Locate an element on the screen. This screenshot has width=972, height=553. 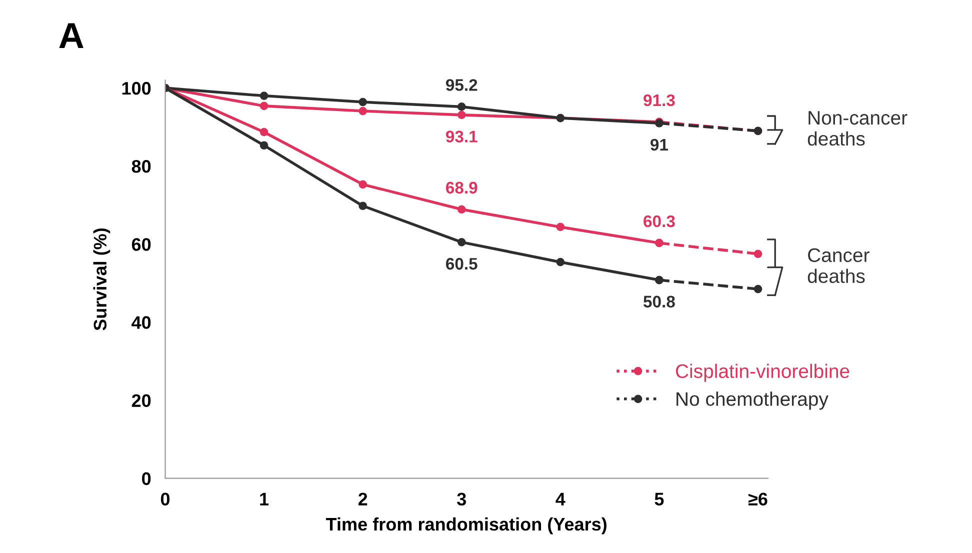
x-axis-title: Time from randomisation (Years) is located at coordinates (466, 525).